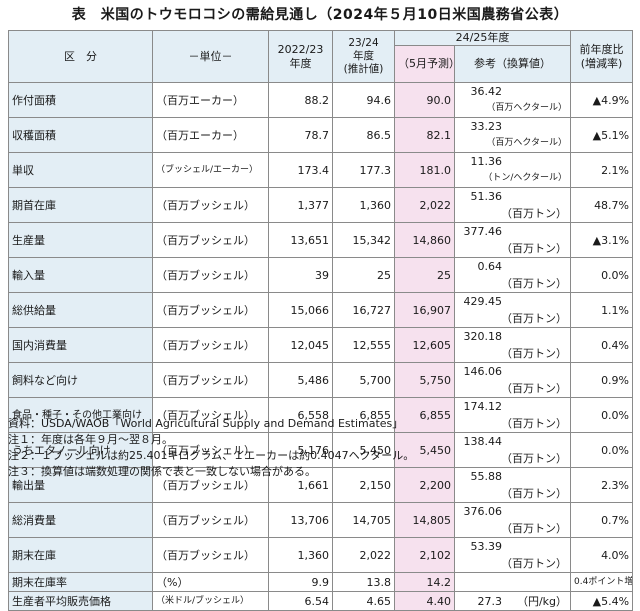 The height and width of the screenshot is (611, 640). Describe the element at coordinates (363, 555) in the screenshot. I see `row-value-2023: 2,022` at that location.